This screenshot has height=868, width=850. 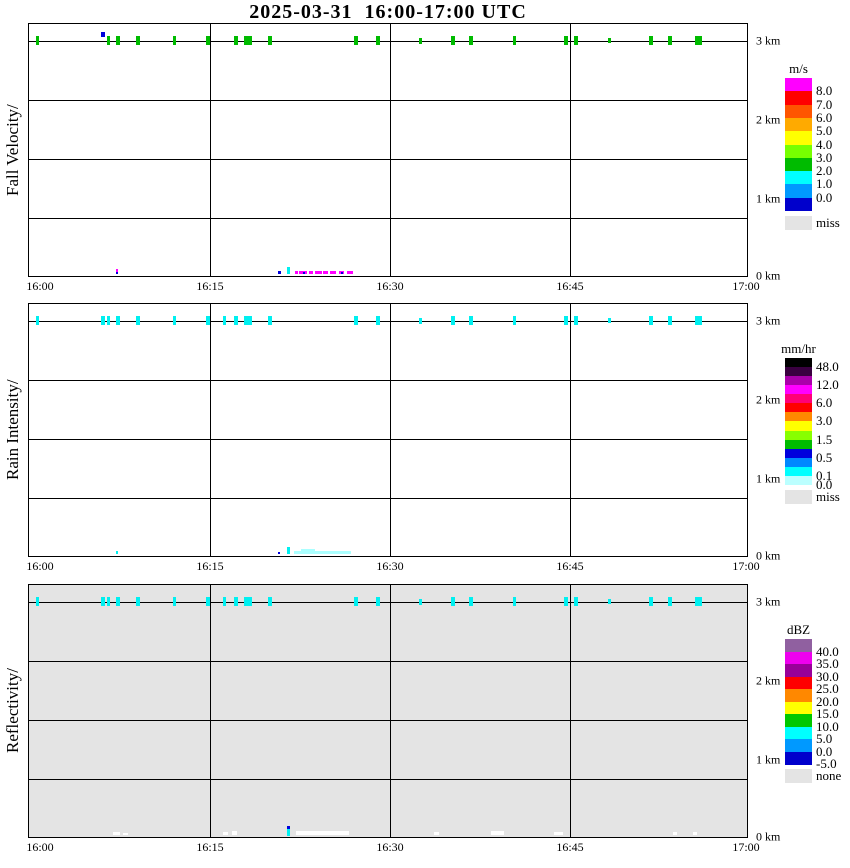 I want to click on legend-label: 20.0, so click(x=827, y=701).